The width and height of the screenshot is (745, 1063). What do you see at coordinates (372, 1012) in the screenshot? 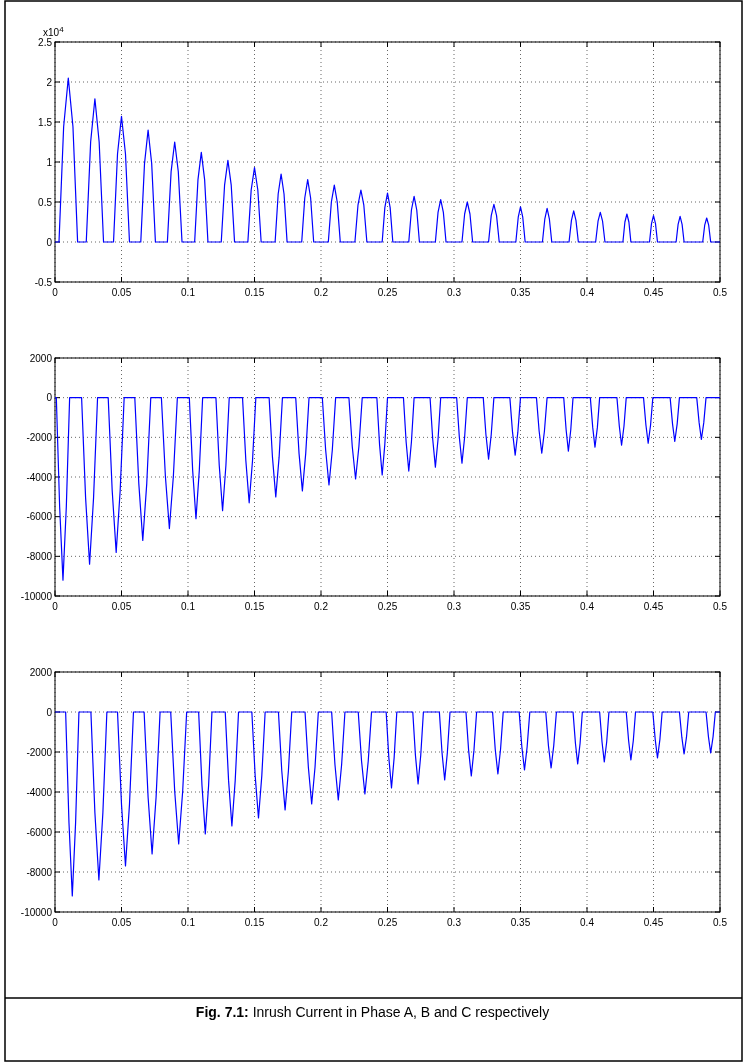
I see `caption: Fig. 7.1: Inrush Current in Phase A, B and C respectively` at bounding box center [372, 1012].